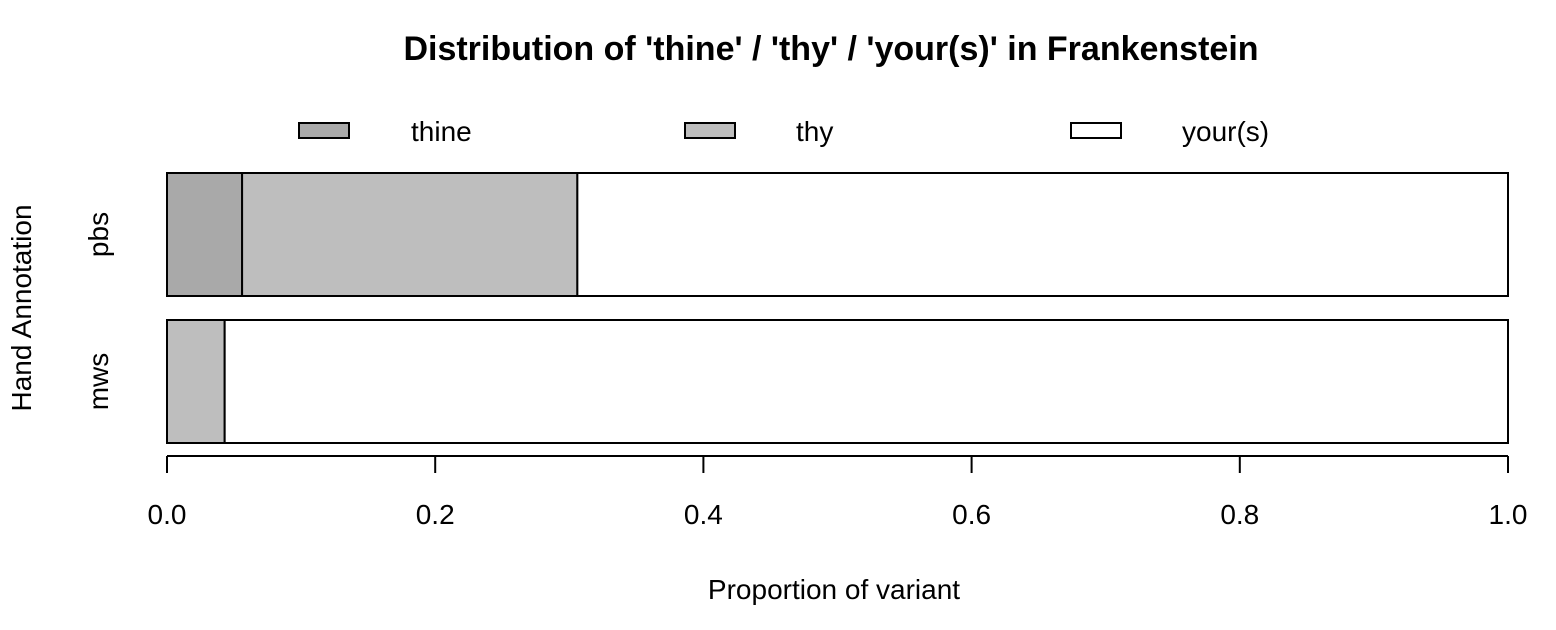  What do you see at coordinates (814, 131) in the screenshot?
I see `legend-label-thy: thy` at bounding box center [814, 131].